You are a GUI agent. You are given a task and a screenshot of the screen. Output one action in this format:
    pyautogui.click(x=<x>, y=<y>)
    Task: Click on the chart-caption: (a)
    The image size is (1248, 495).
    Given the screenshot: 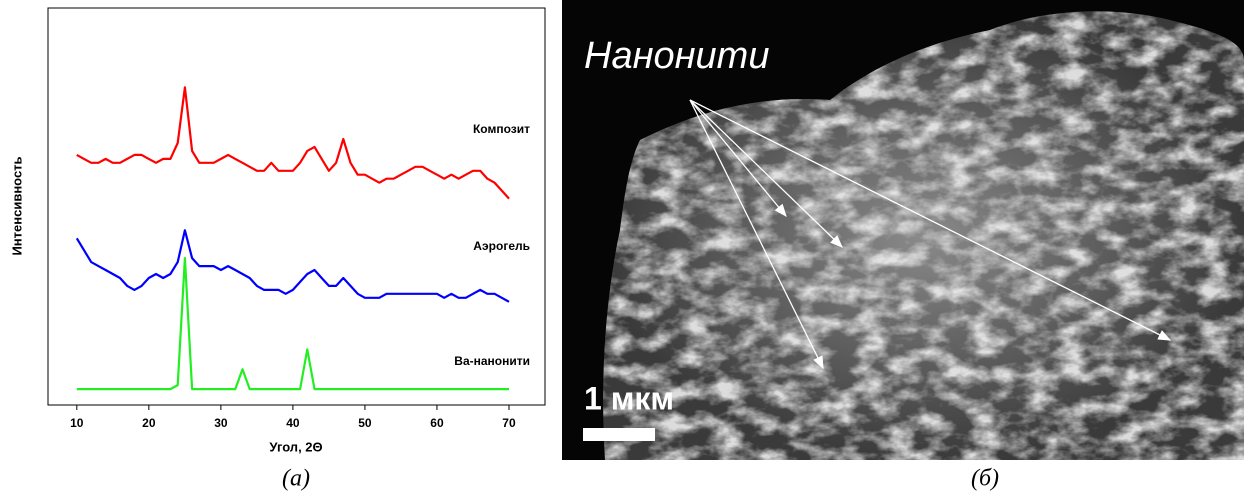 What is the action you would take?
    pyautogui.click(x=296, y=479)
    